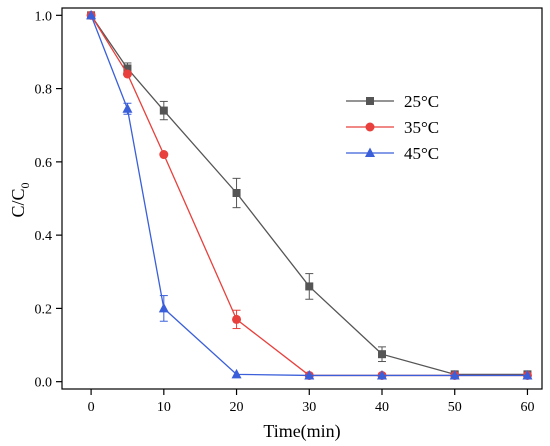 The height and width of the screenshot is (446, 550). What do you see at coordinates (421, 153) in the screenshot?
I see `legend-label: 45°C` at bounding box center [421, 153].